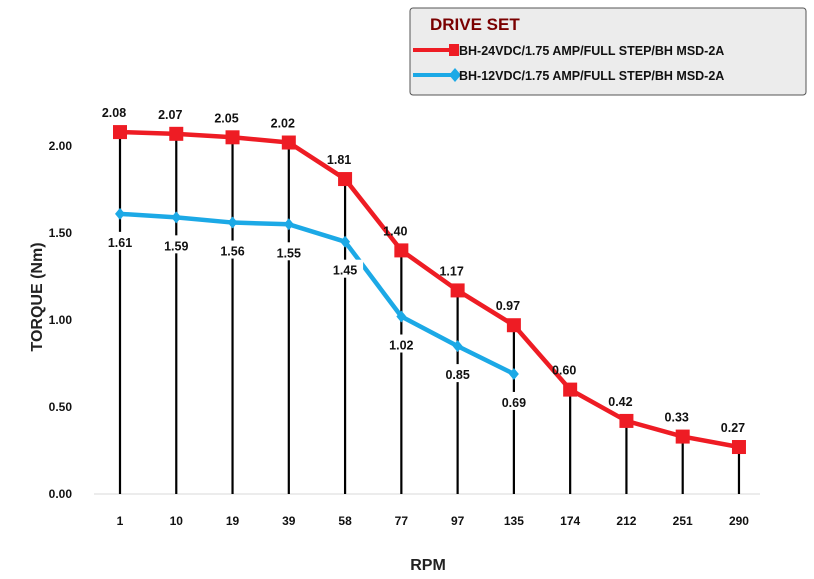 The height and width of the screenshot is (579, 814). Describe the element at coordinates (454, 50) in the screenshot. I see `legend-marker-24vdc` at that location.